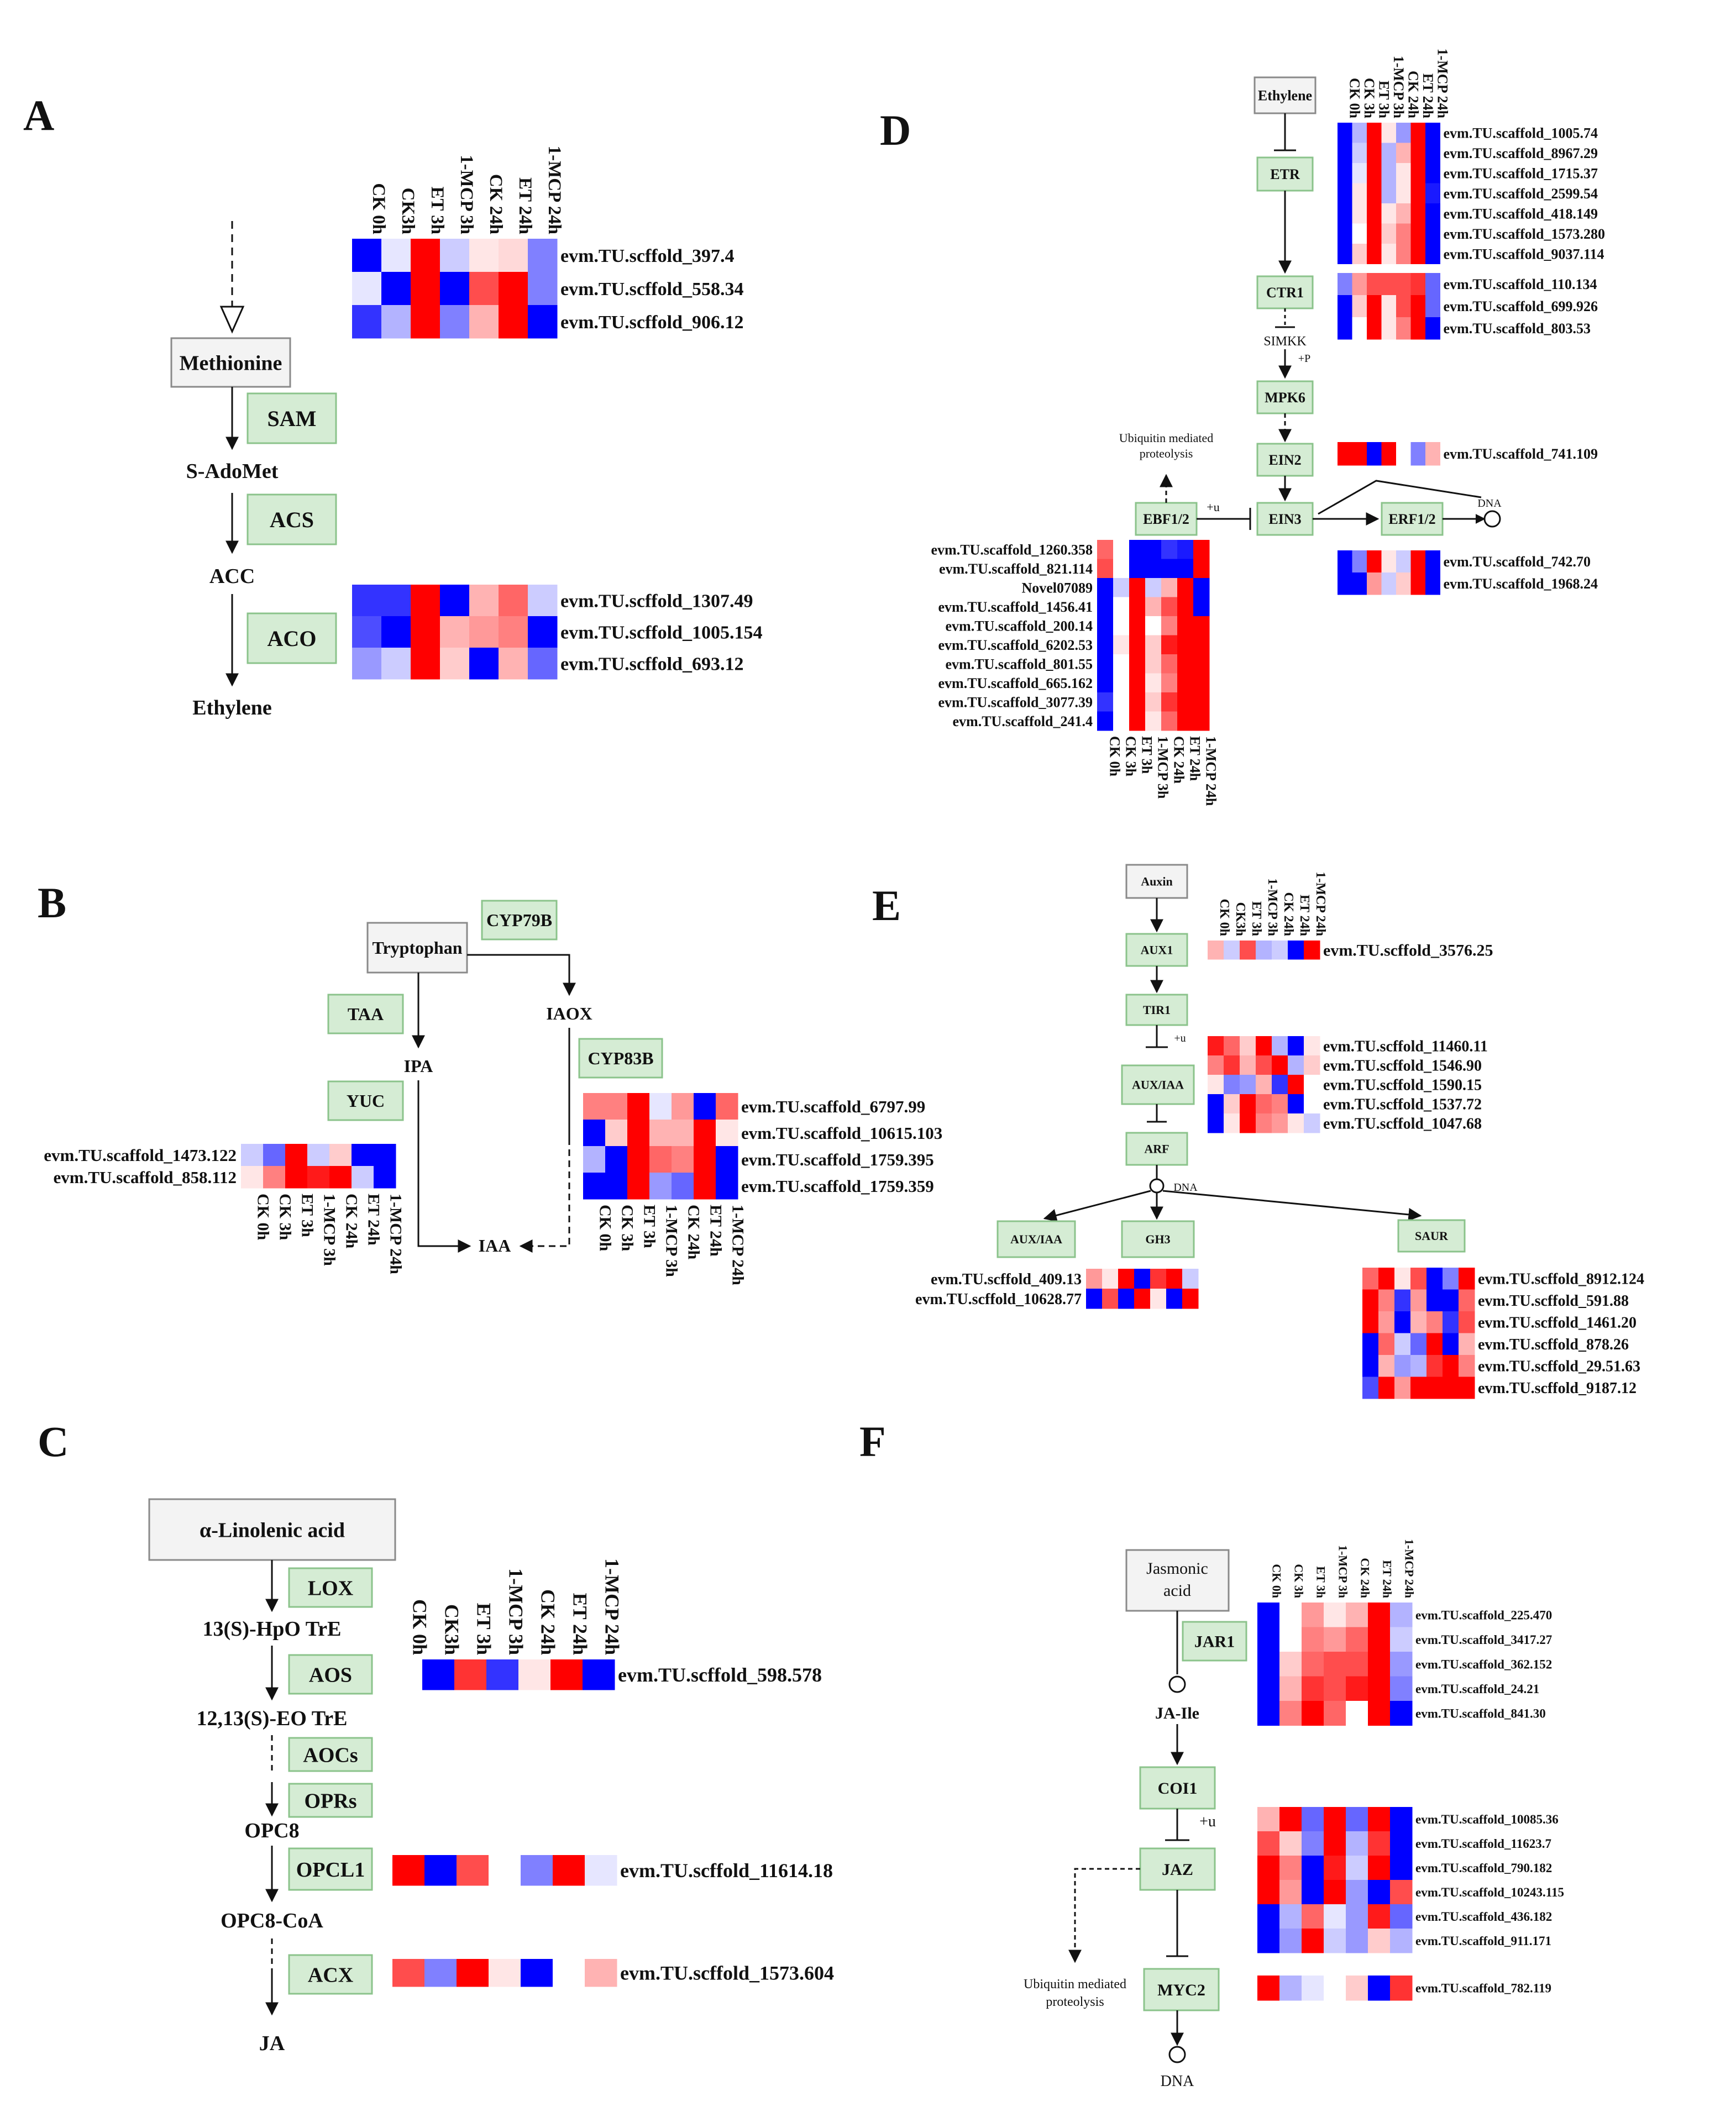  I want to click on dna-node, so click(1177, 2054).